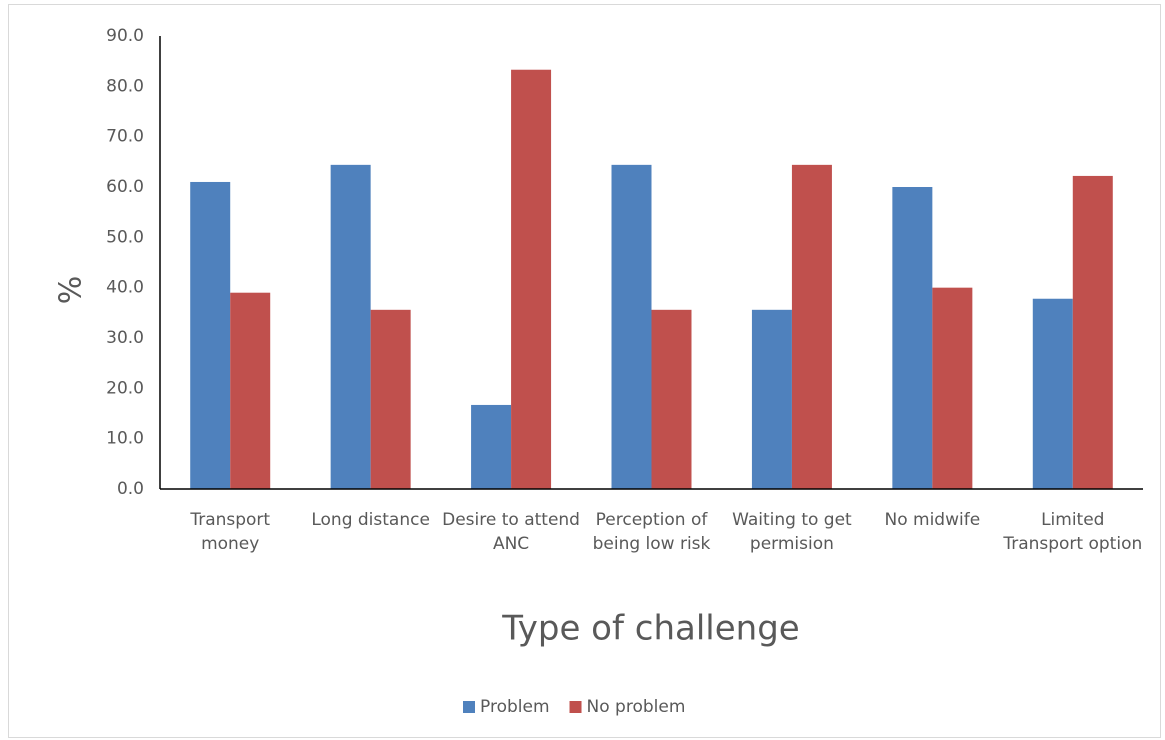  What do you see at coordinates (125, 36) in the screenshot?
I see `y-tick-label: 90.0` at bounding box center [125, 36].